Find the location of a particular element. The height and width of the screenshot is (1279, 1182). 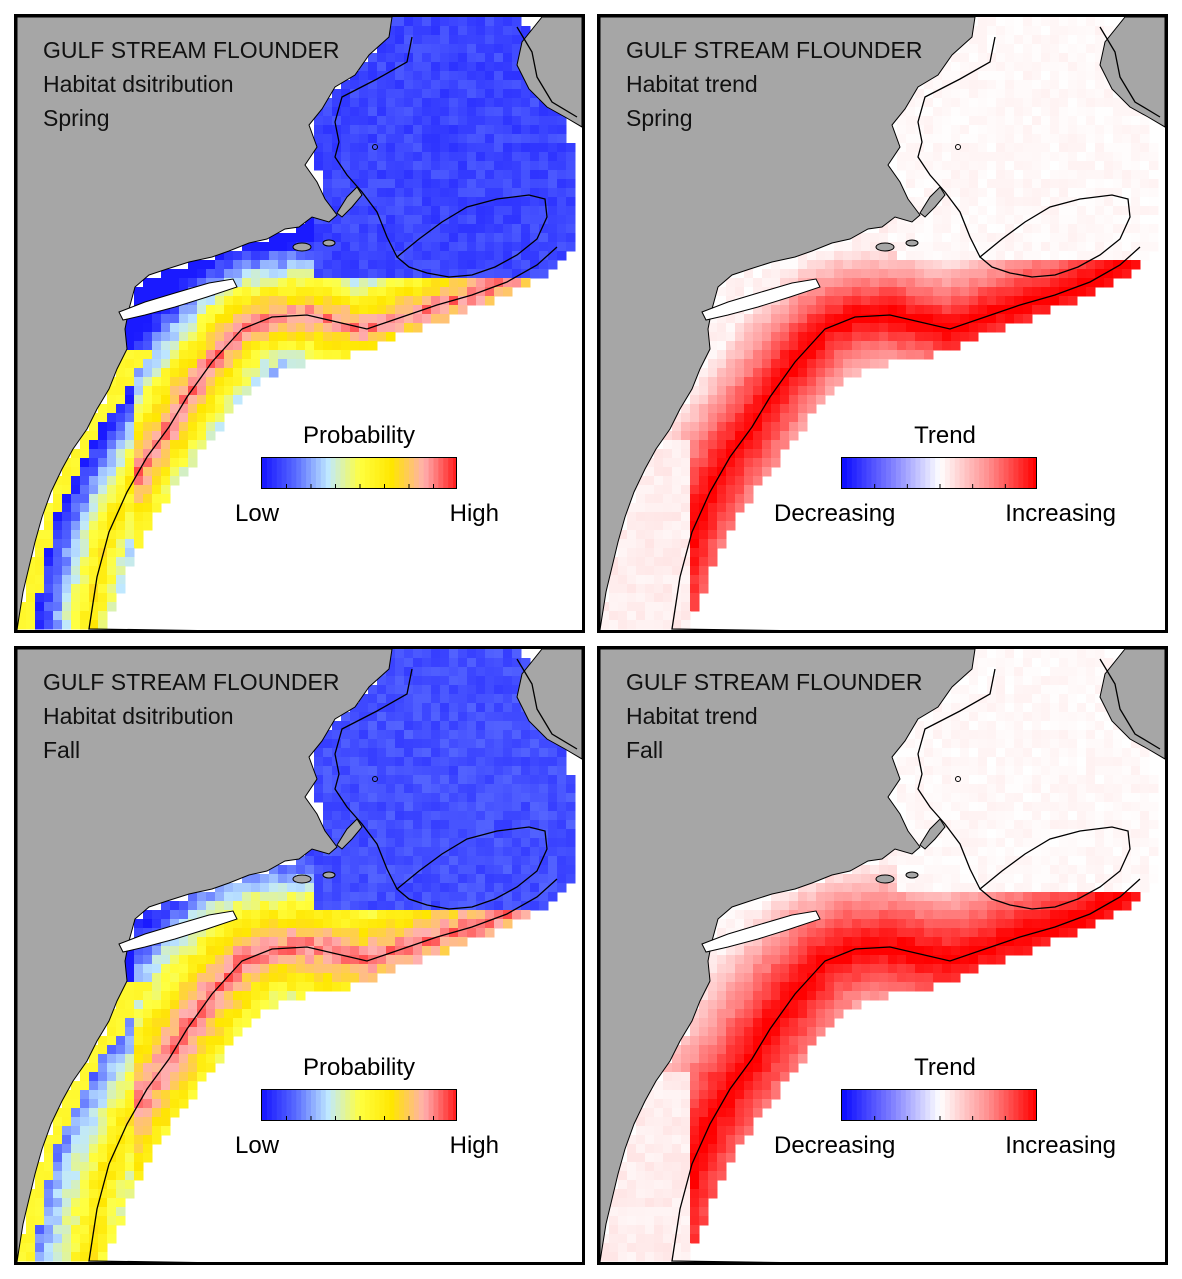

legend-color-bar is located at coordinates (939, 473).